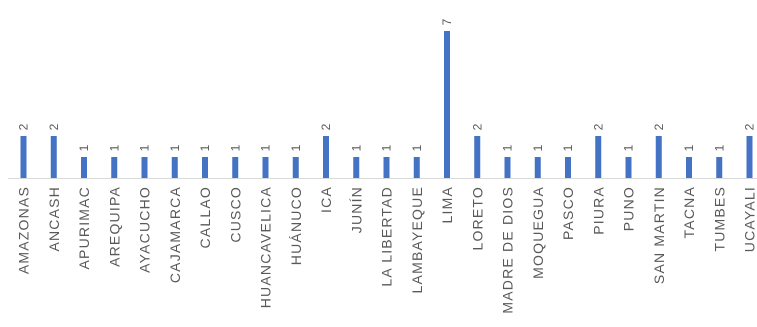 The height and width of the screenshot is (327, 757). Describe the element at coordinates (235, 147) in the screenshot. I see `data-label-cusco: 1` at that location.